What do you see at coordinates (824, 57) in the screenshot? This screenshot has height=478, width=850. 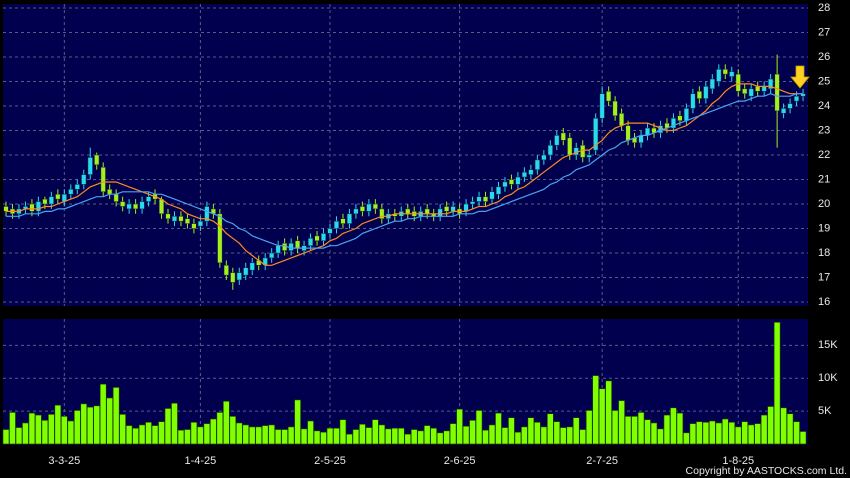 I see `y-tick-label: 26` at bounding box center [824, 57].